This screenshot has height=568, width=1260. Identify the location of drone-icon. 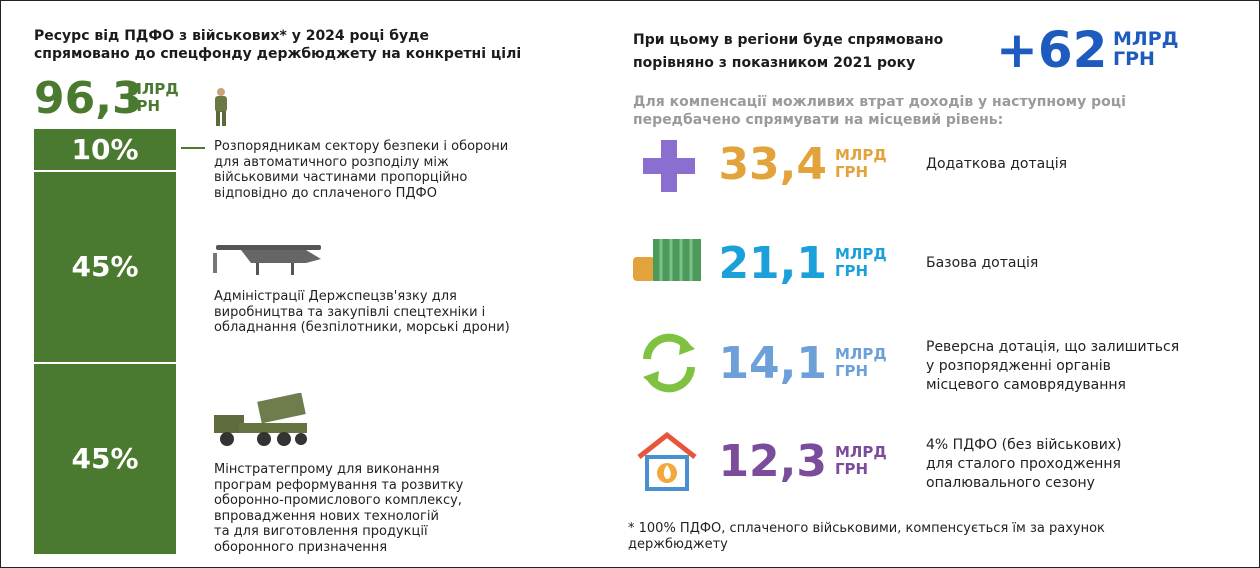
(267, 260).